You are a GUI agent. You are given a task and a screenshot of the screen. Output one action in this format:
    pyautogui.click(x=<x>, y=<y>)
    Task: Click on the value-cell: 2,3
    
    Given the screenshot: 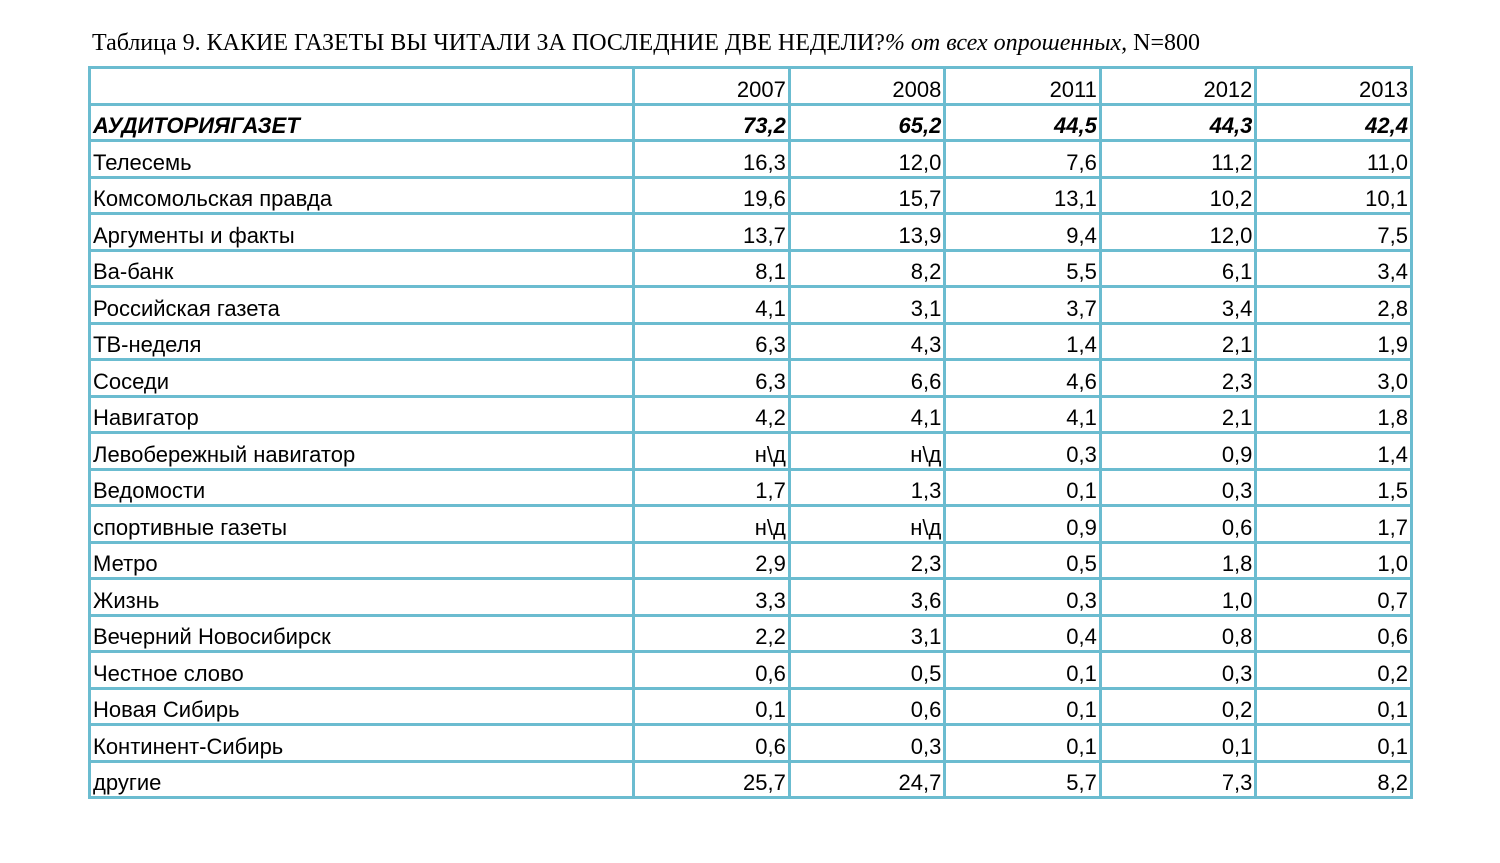 What is the action you would take?
    pyautogui.click(x=867, y=560)
    